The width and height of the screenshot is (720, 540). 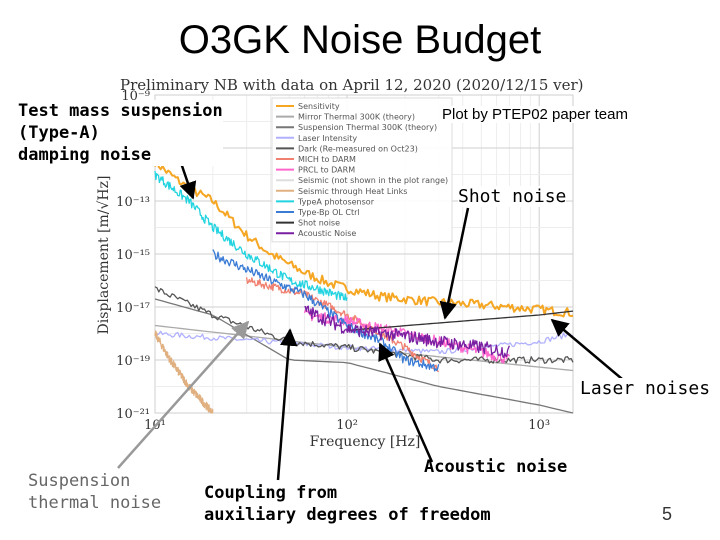 I want to click on legend-label: Seismic through Heat Links, so click(x=352, y=191).